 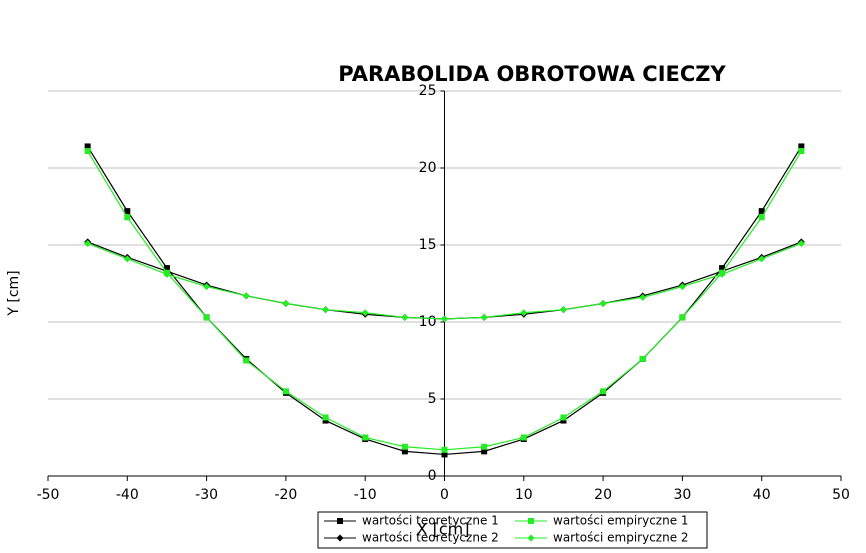 What do you see at coordinates (428, 168) in the screenshot?
I see `y-tick-label: 20` at bounding box center [428, 168].